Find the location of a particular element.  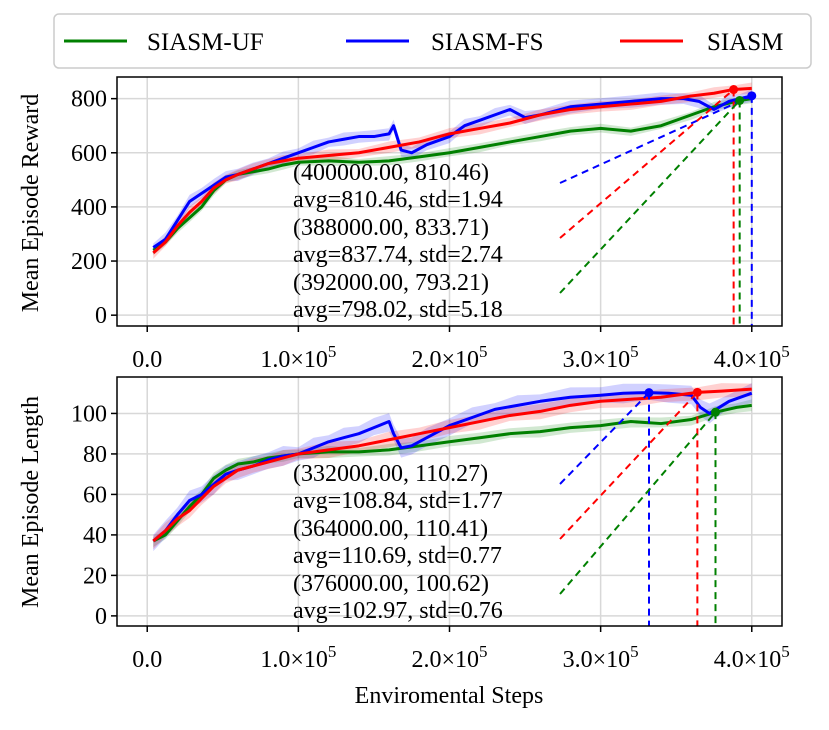

annotation-siasm-fs-stats-label: avg=810.46, std=1.94 is located at coordinates (398, 200).